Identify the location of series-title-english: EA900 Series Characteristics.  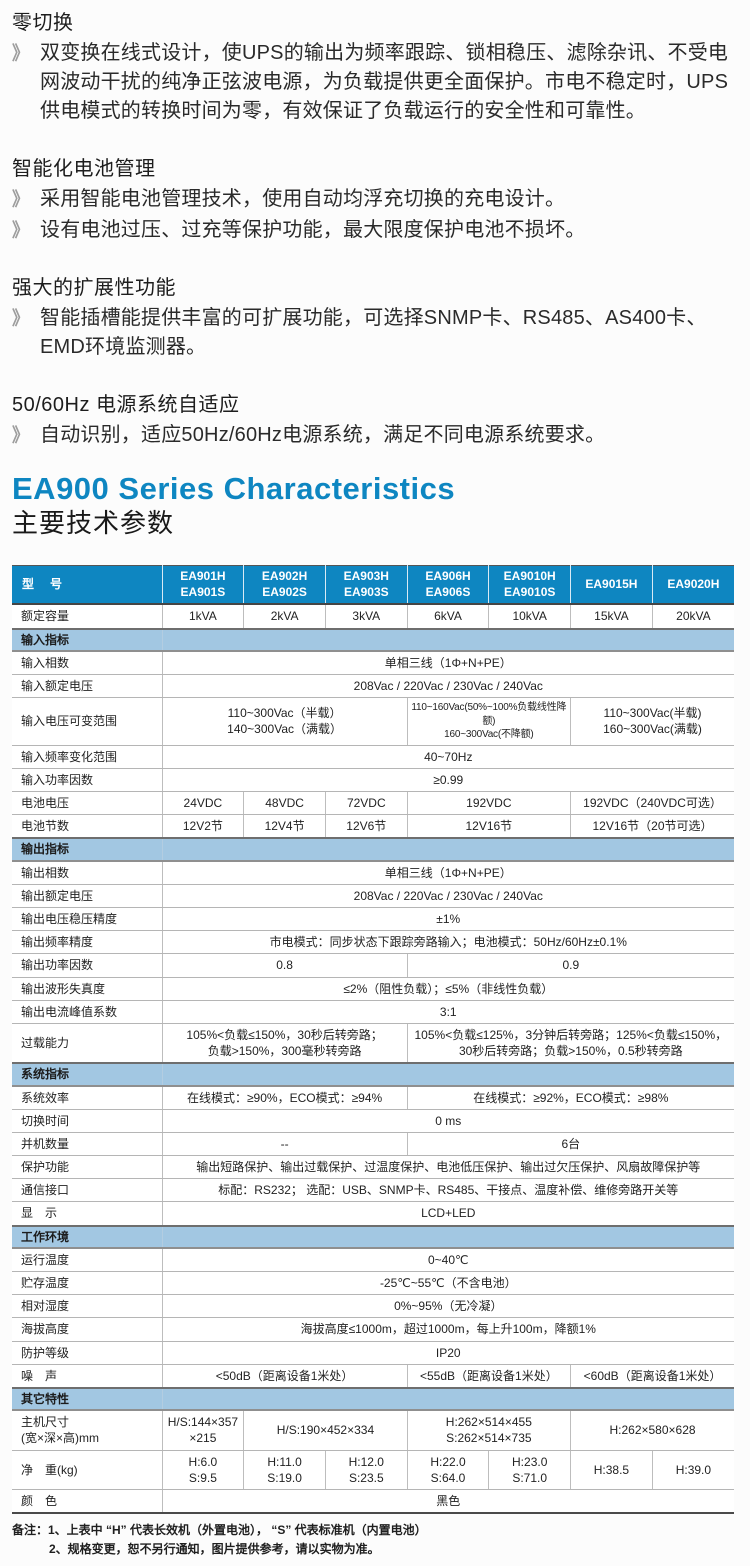
(234, 488).